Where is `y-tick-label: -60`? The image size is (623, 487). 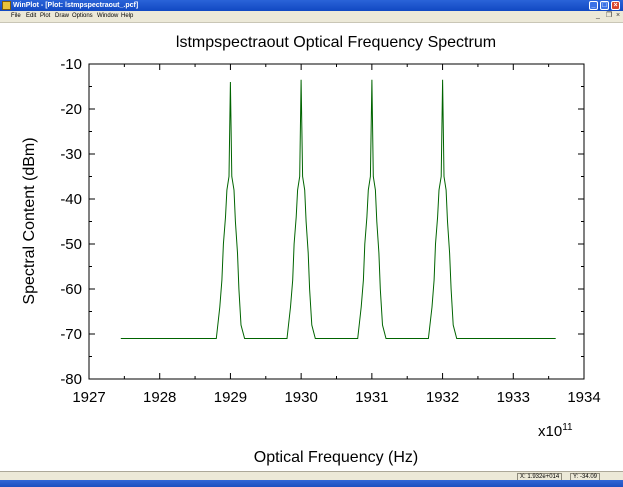
y-tick-label: -60 is located at coordinates (71, 289).